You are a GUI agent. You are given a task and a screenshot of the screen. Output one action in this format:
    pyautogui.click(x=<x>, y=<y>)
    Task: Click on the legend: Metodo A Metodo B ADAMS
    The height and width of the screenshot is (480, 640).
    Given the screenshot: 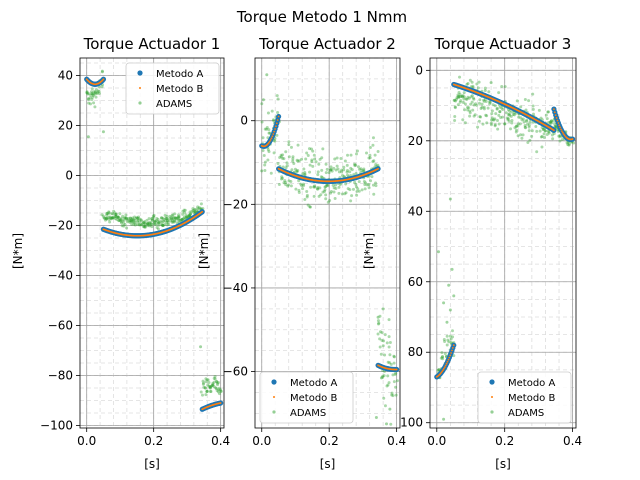 What is the action you would take?
    pyautogui.click(x=306, y=397)
    